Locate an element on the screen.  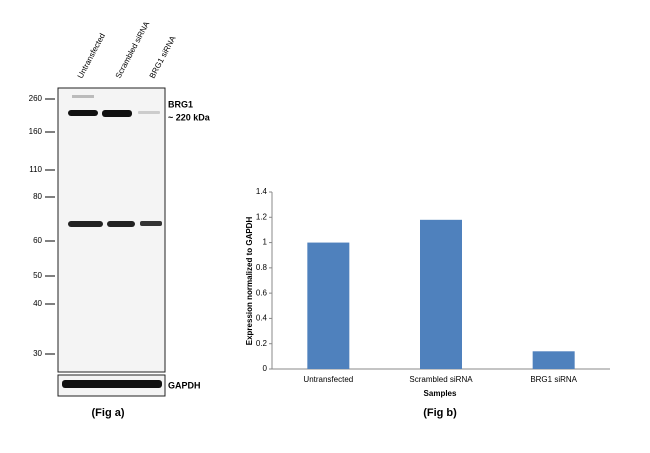
y-tick-label: 0.6 is located at coordinates (262, 292).